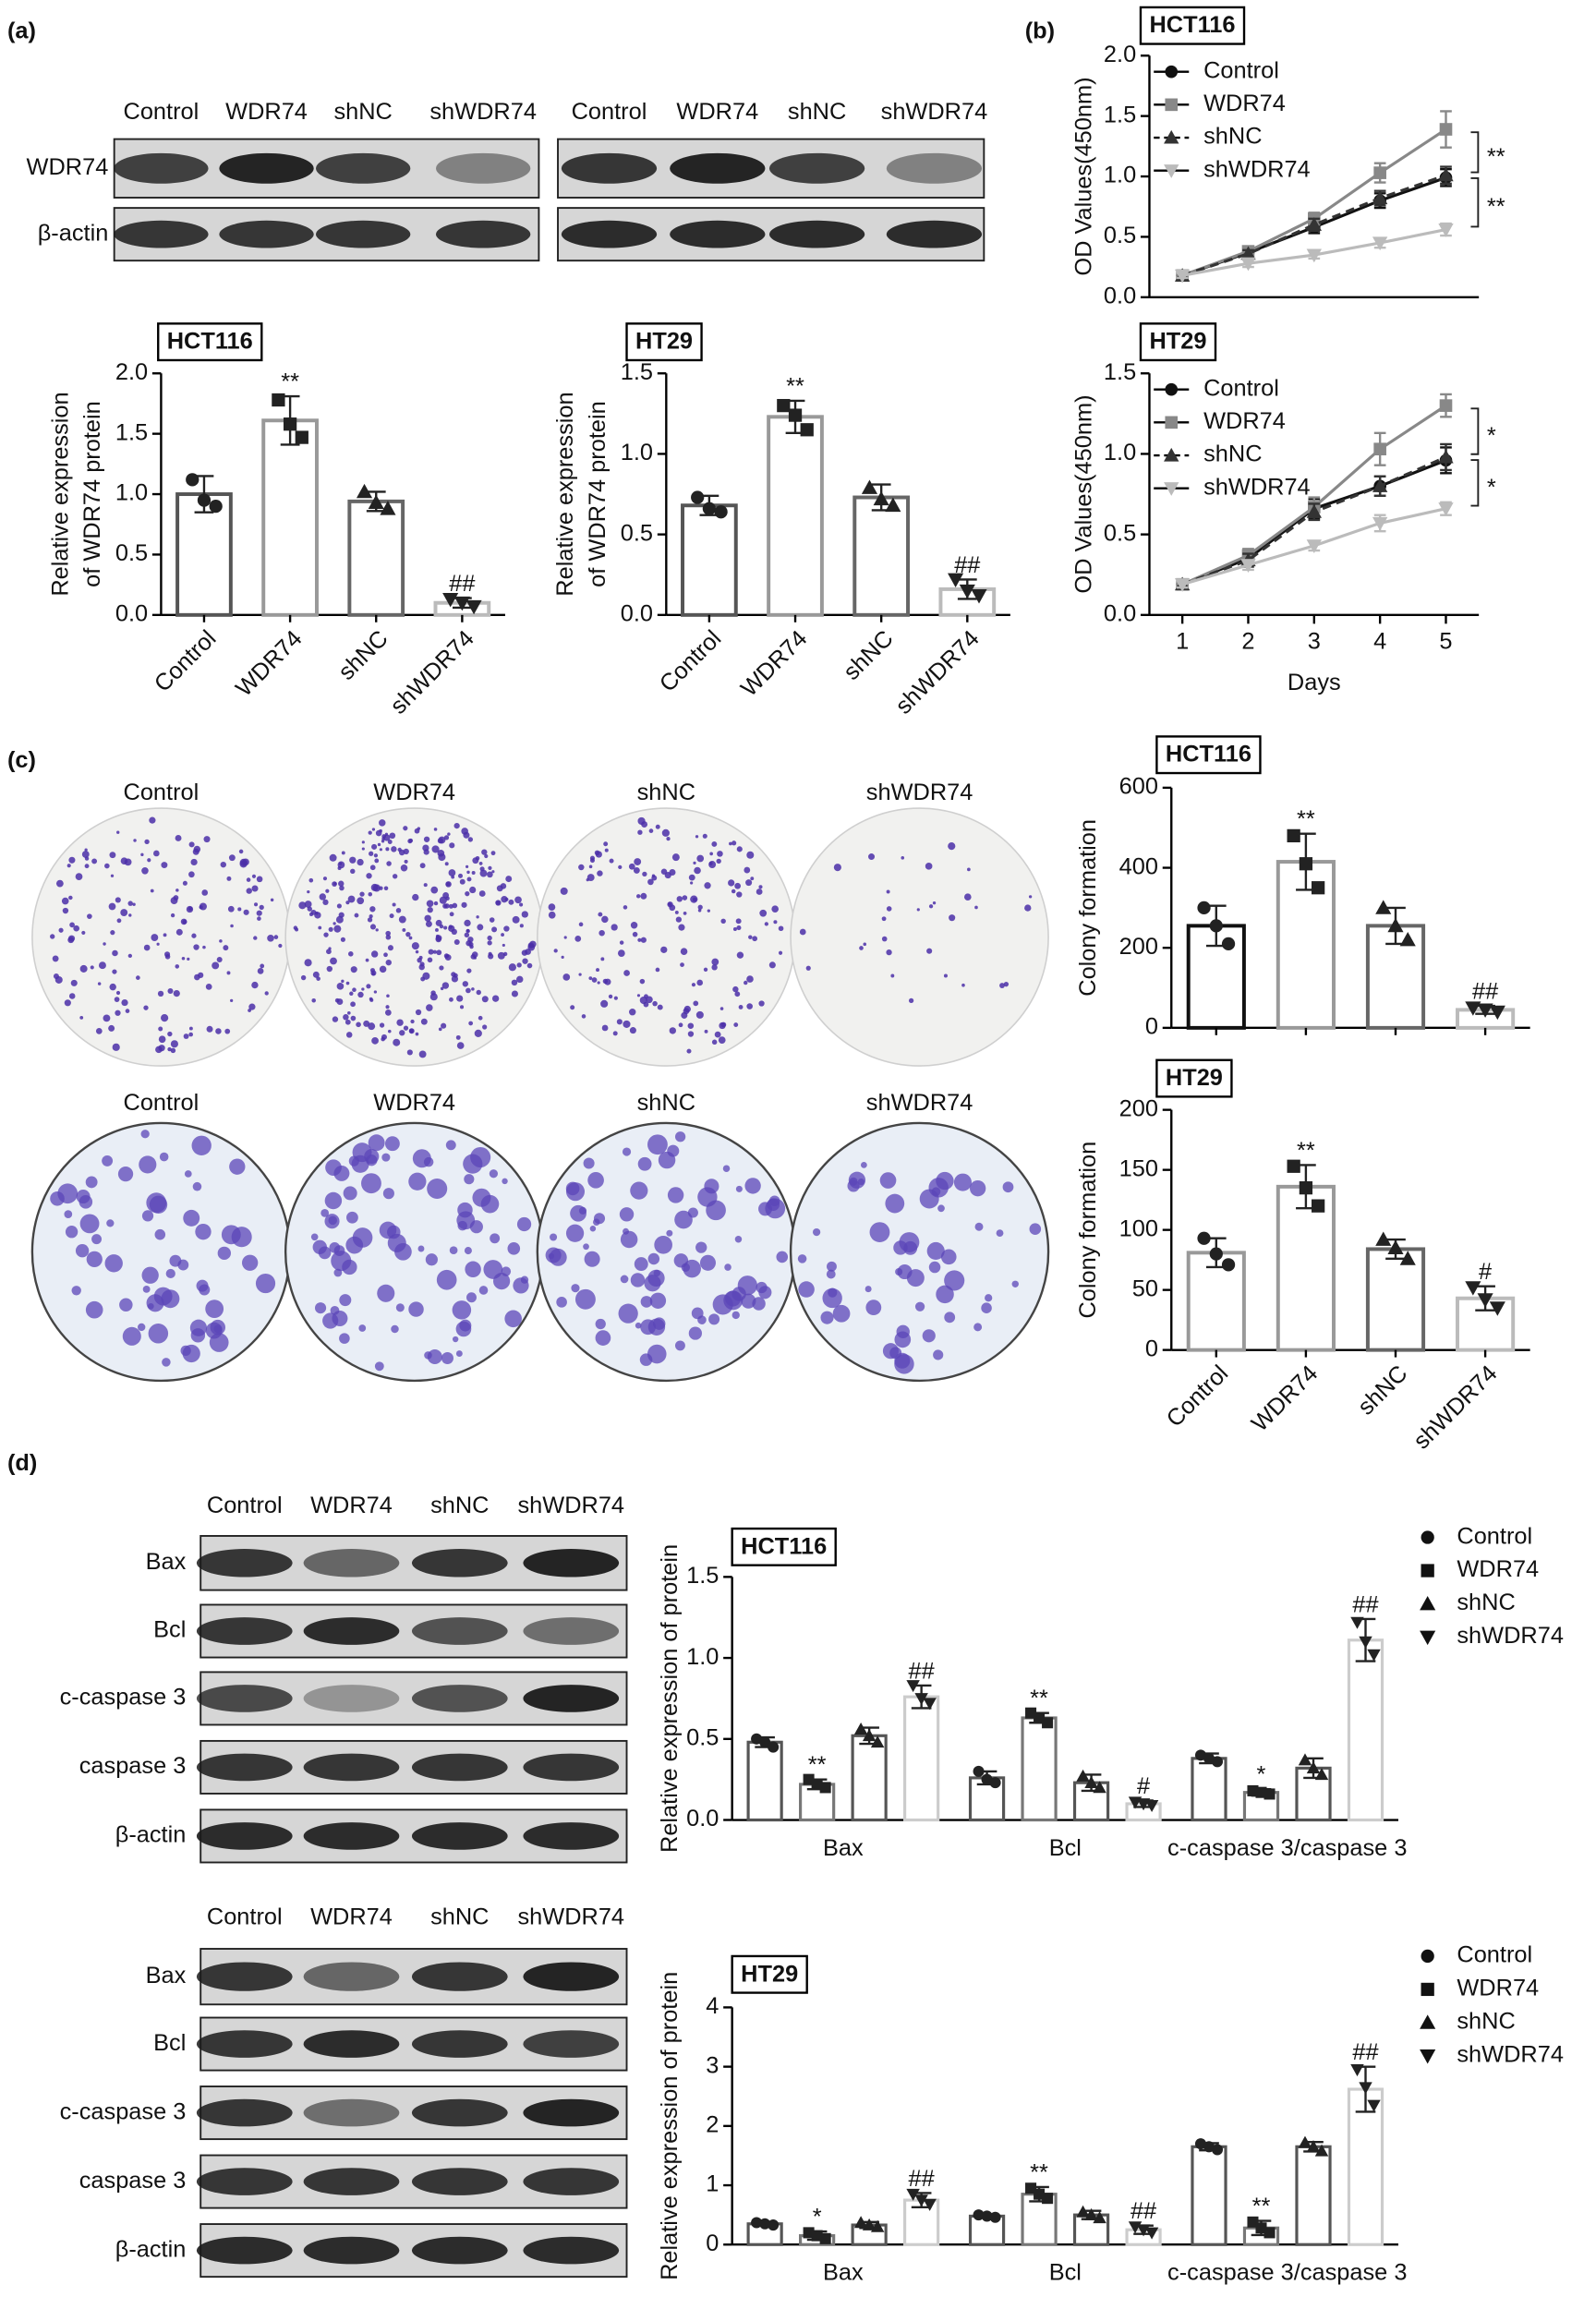  I want to click on y-tick-label: 1.0, so click(1120, 176).